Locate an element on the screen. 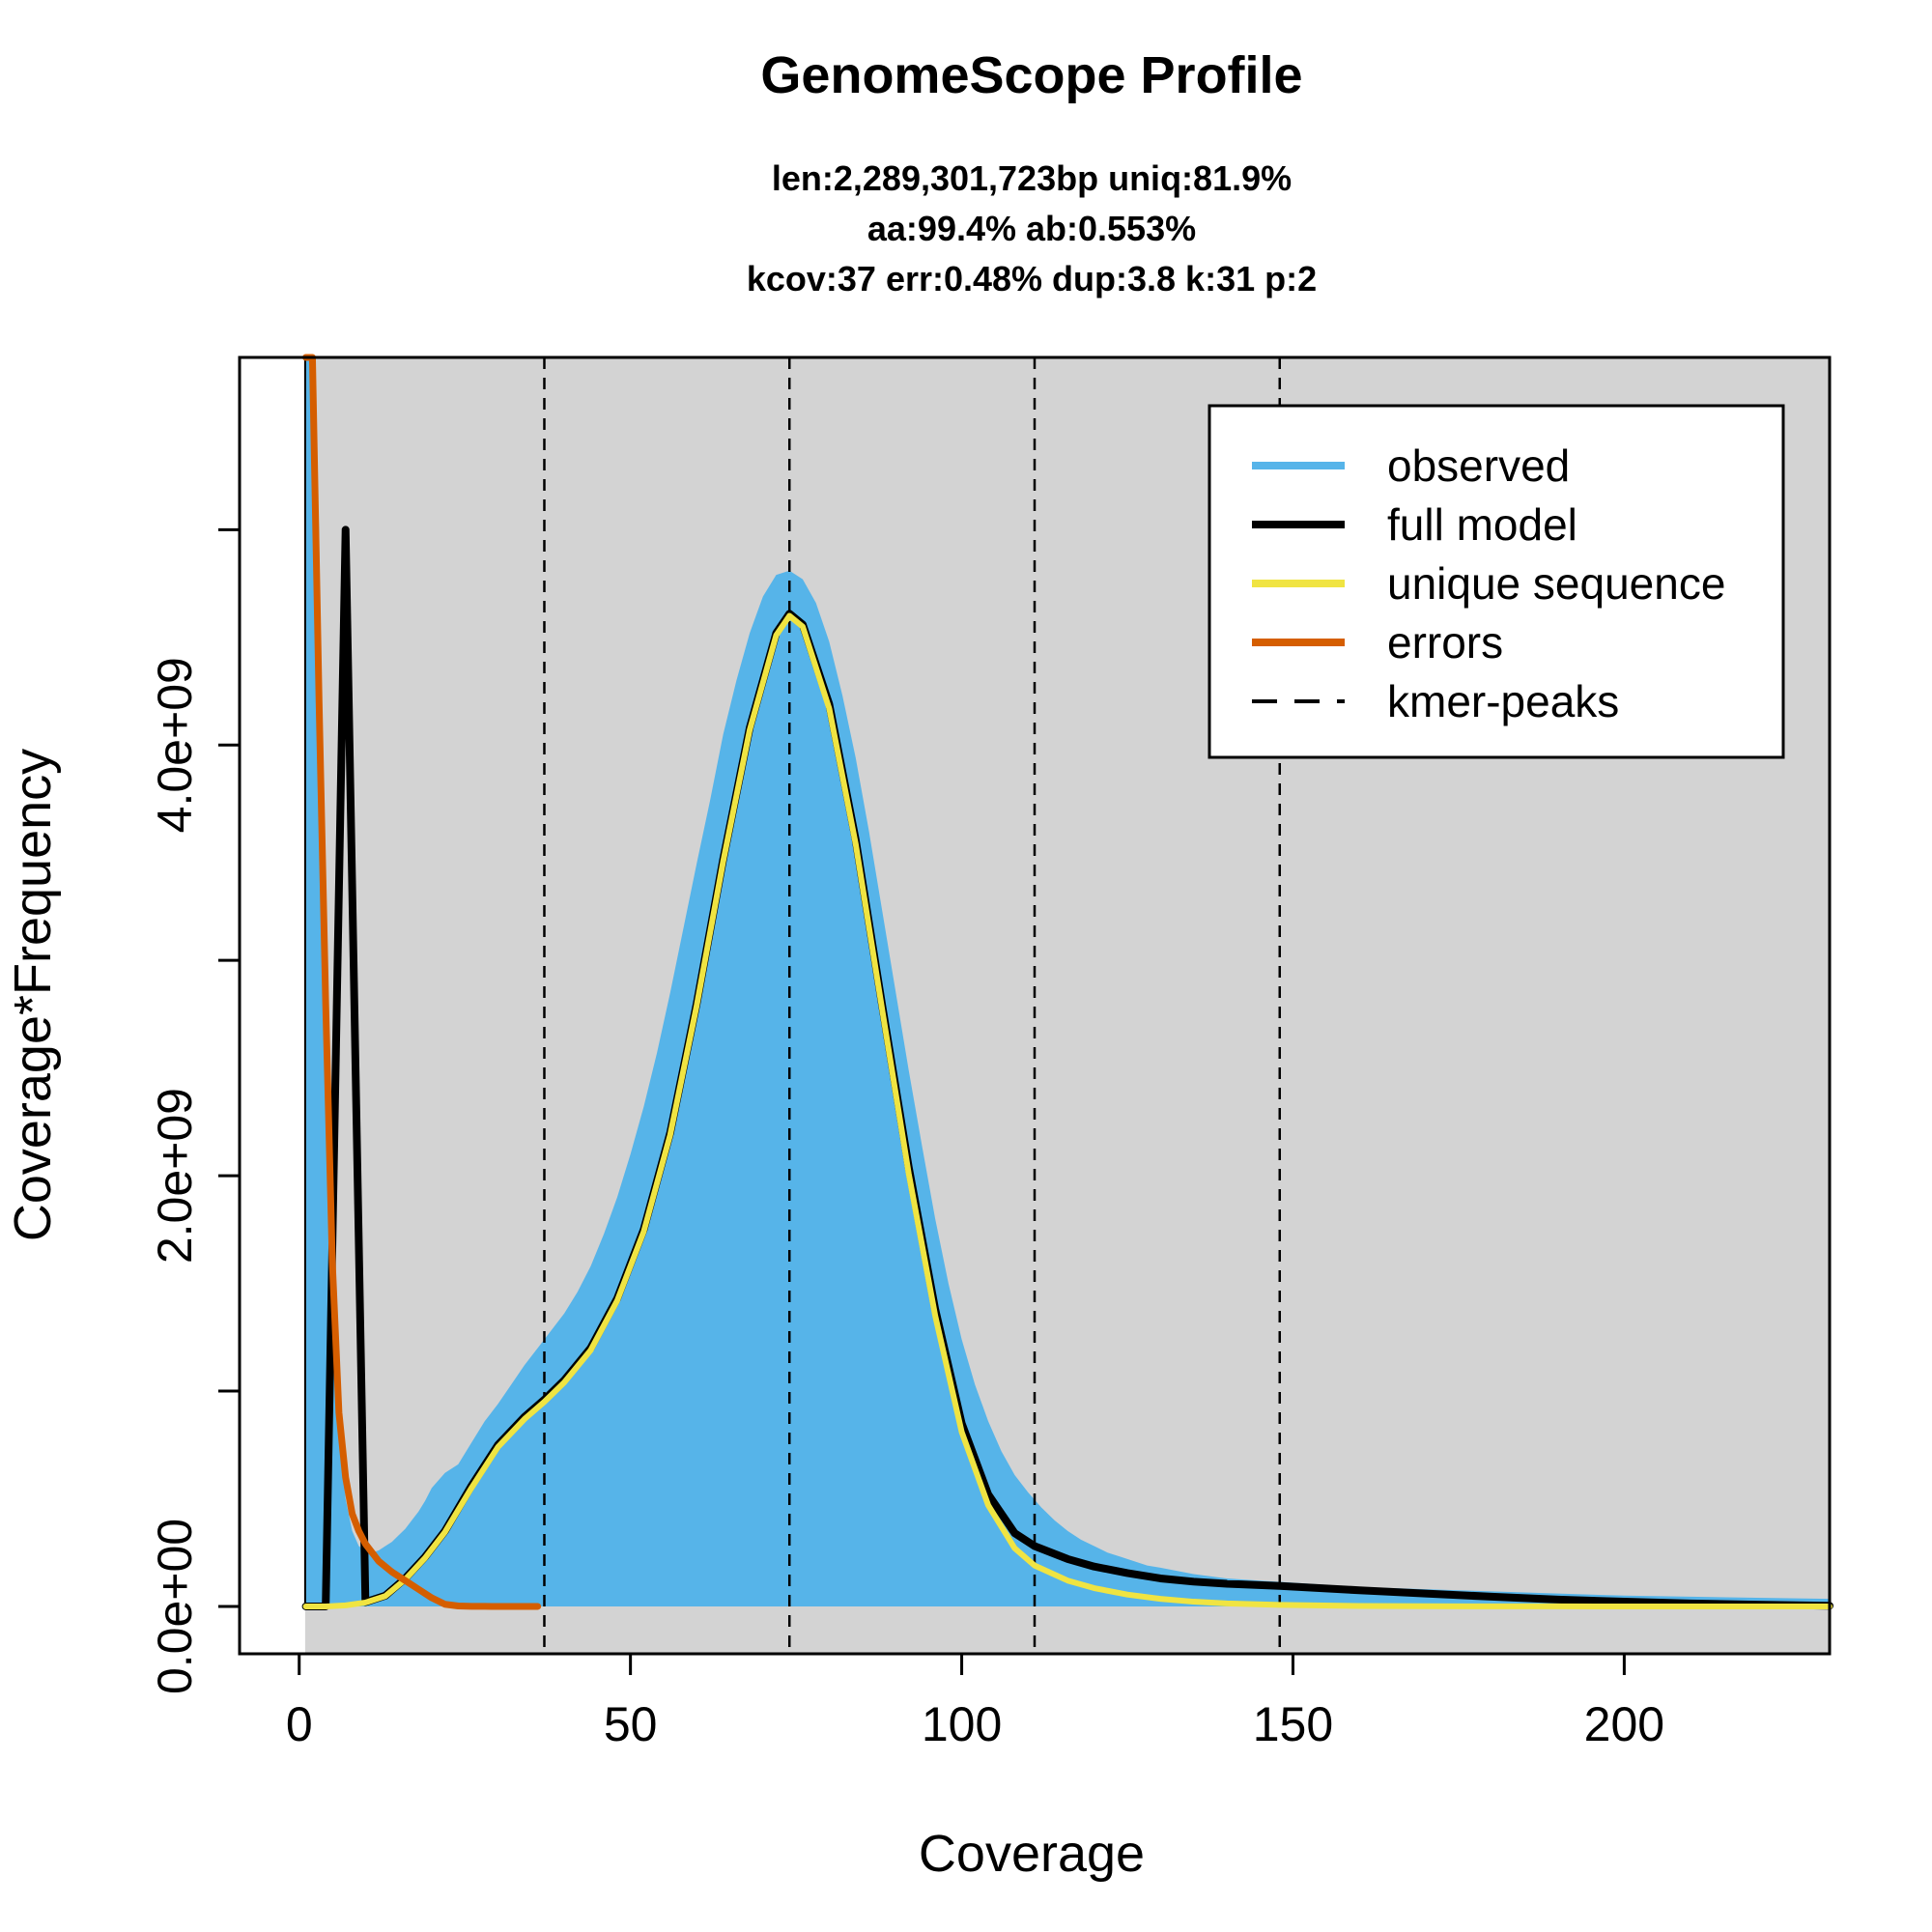  y-tick-label: 0.0e+00 is located at coordinates (175, 1606).